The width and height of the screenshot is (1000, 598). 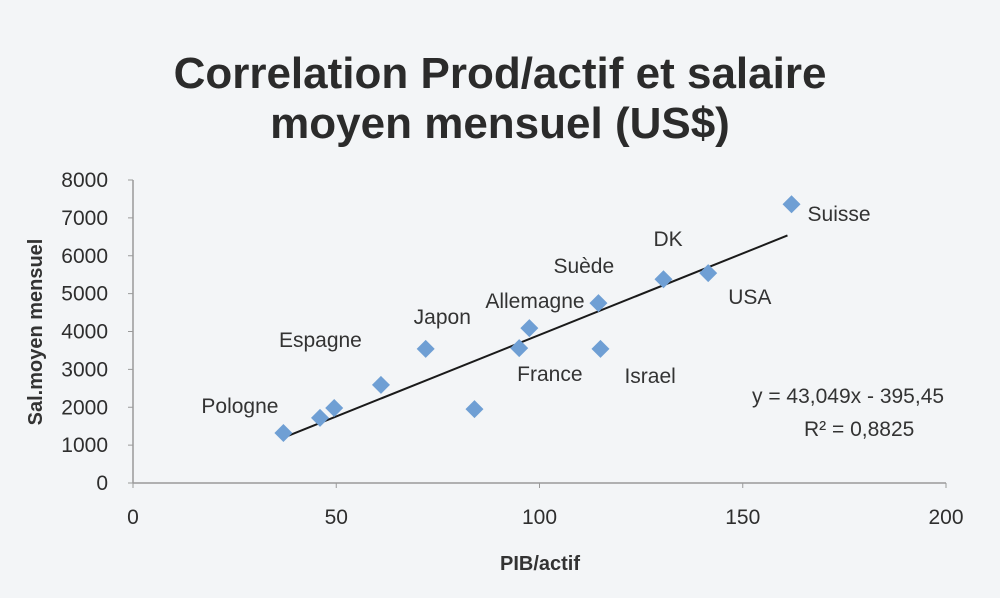 I want to click on y-tick-label: 8000, so click(x=84, y=180).